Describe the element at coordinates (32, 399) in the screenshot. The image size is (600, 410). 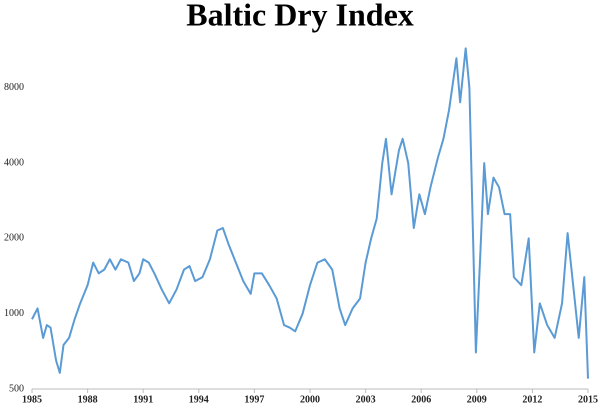
I see `x-tick-label: 1985` at that location.